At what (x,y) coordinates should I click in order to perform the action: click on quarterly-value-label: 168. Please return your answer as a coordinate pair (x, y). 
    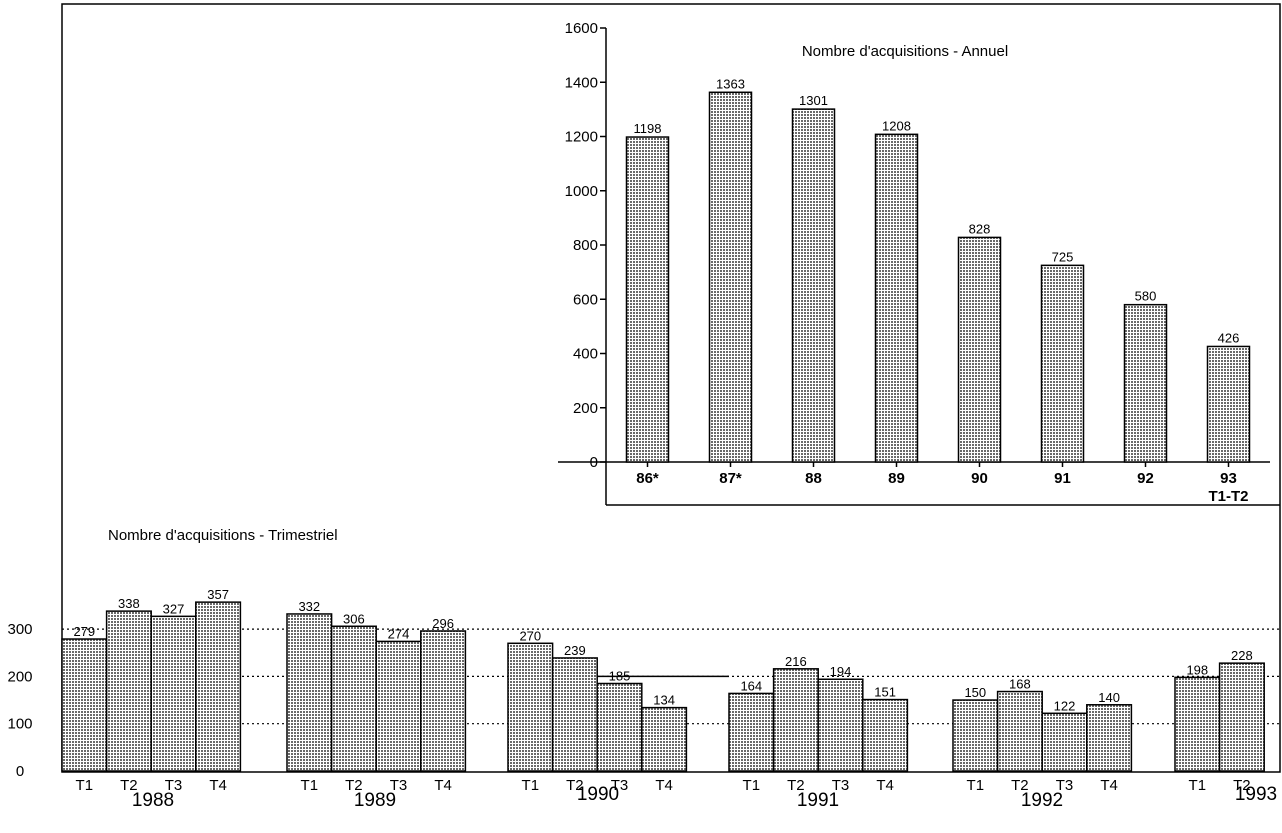
    Looking at the image, I should click on (1020, 684).